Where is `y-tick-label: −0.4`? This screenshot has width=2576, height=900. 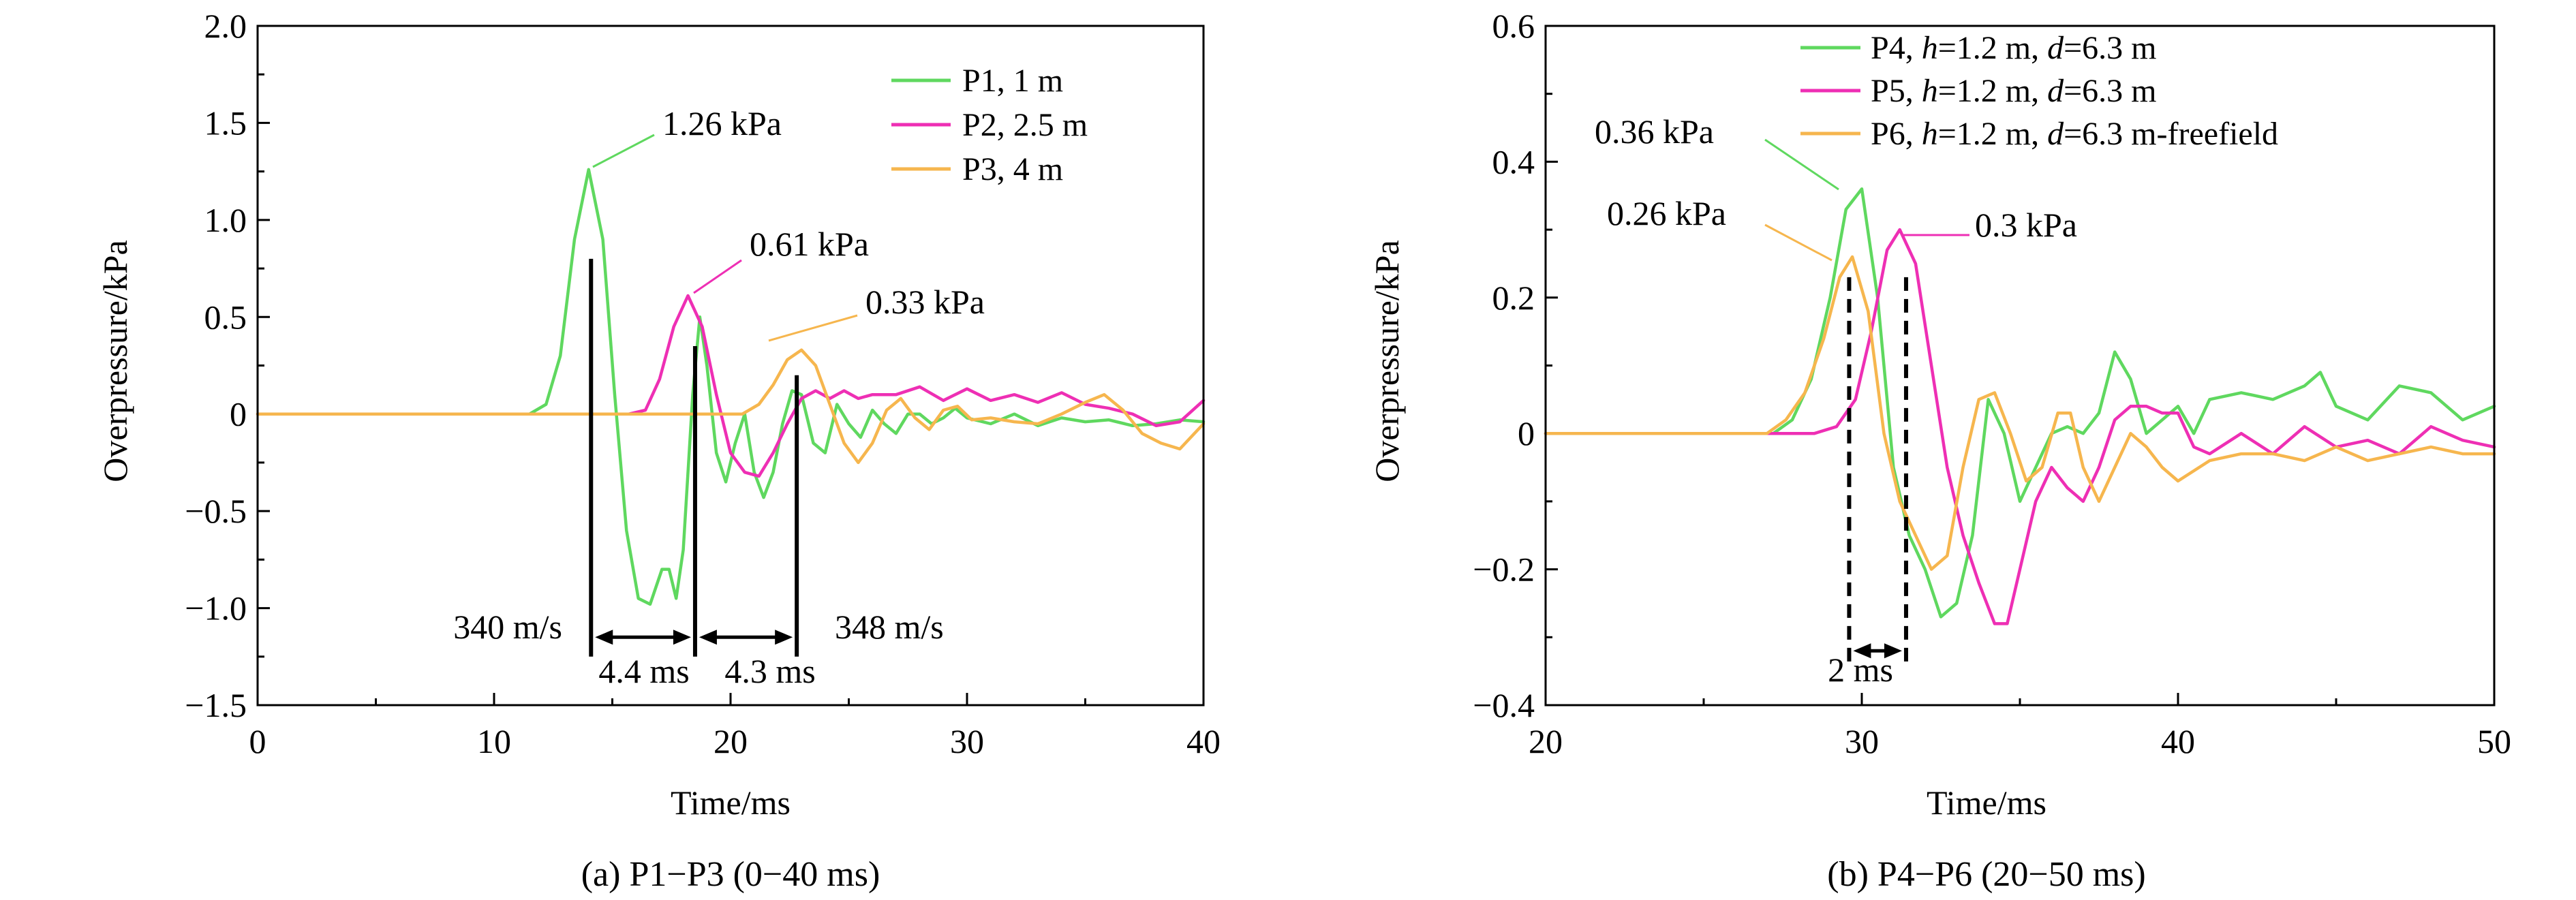
y-tick-label: −0.4 is located at coordinates (1504, 705).